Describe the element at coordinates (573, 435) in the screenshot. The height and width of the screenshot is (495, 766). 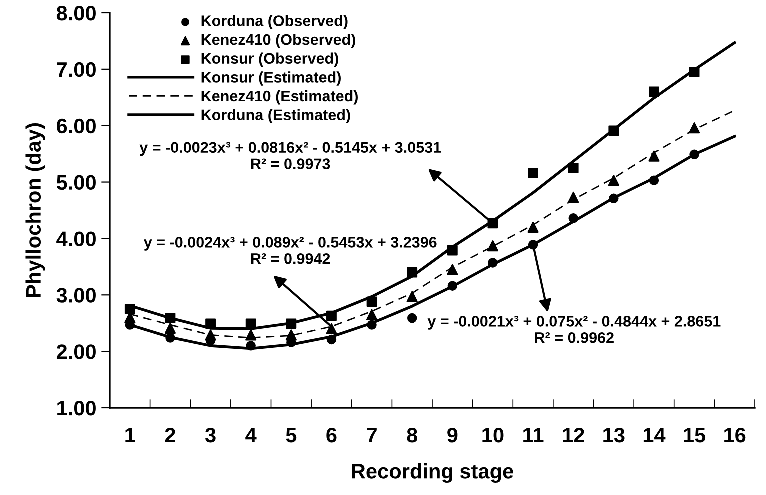
I see `x-tick-label: 12` at that location.